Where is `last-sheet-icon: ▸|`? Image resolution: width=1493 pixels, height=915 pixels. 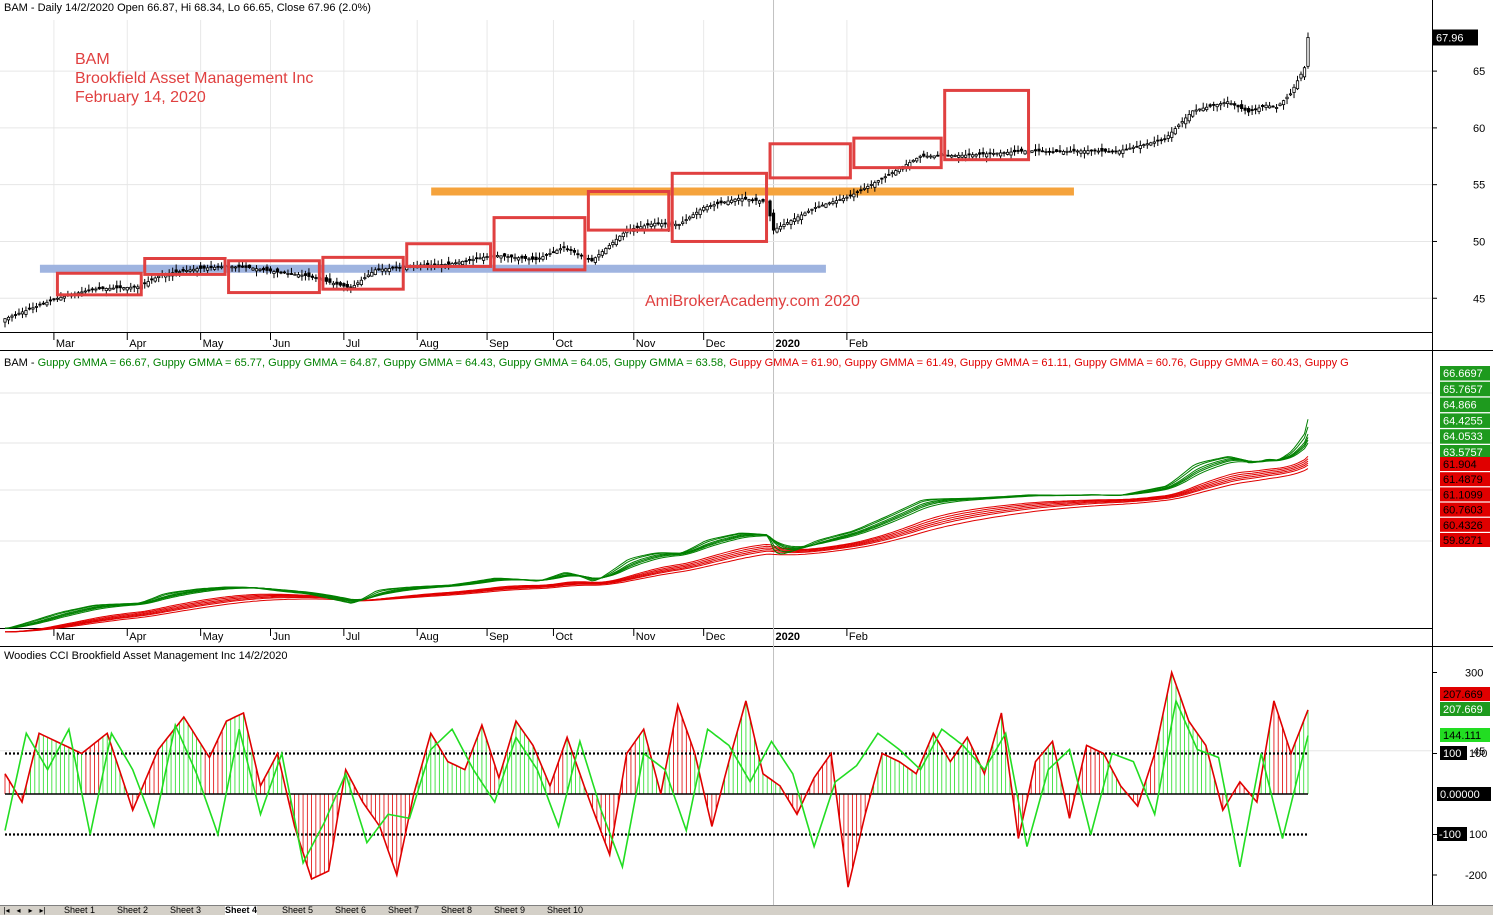 last-sheet-icon: ▸| is located at coordinates (42, 910).